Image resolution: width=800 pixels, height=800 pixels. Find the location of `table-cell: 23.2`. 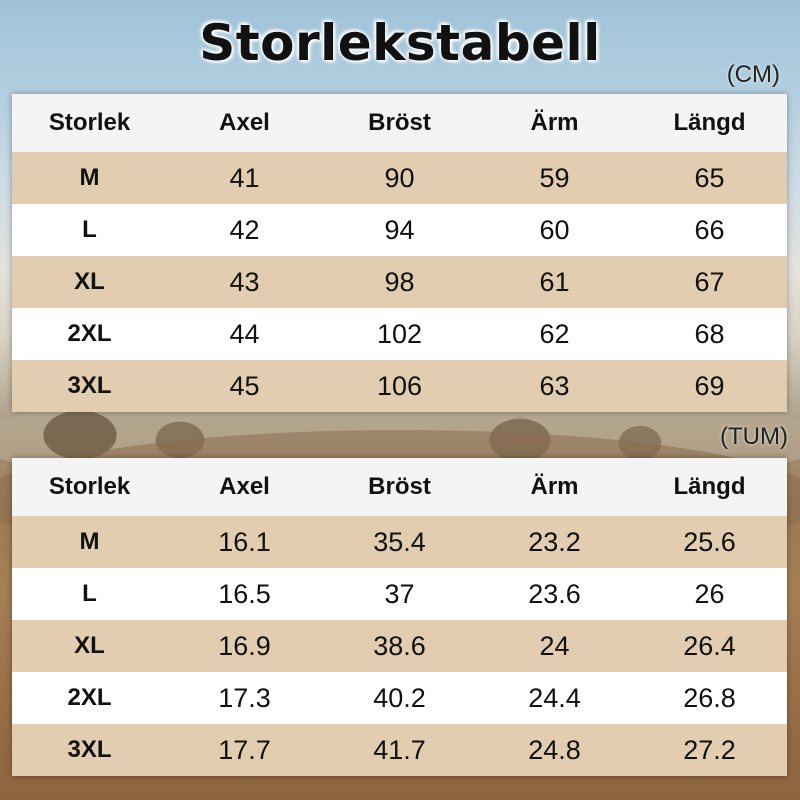

table-cell: 23.2 is located at coordinates (554, 541).